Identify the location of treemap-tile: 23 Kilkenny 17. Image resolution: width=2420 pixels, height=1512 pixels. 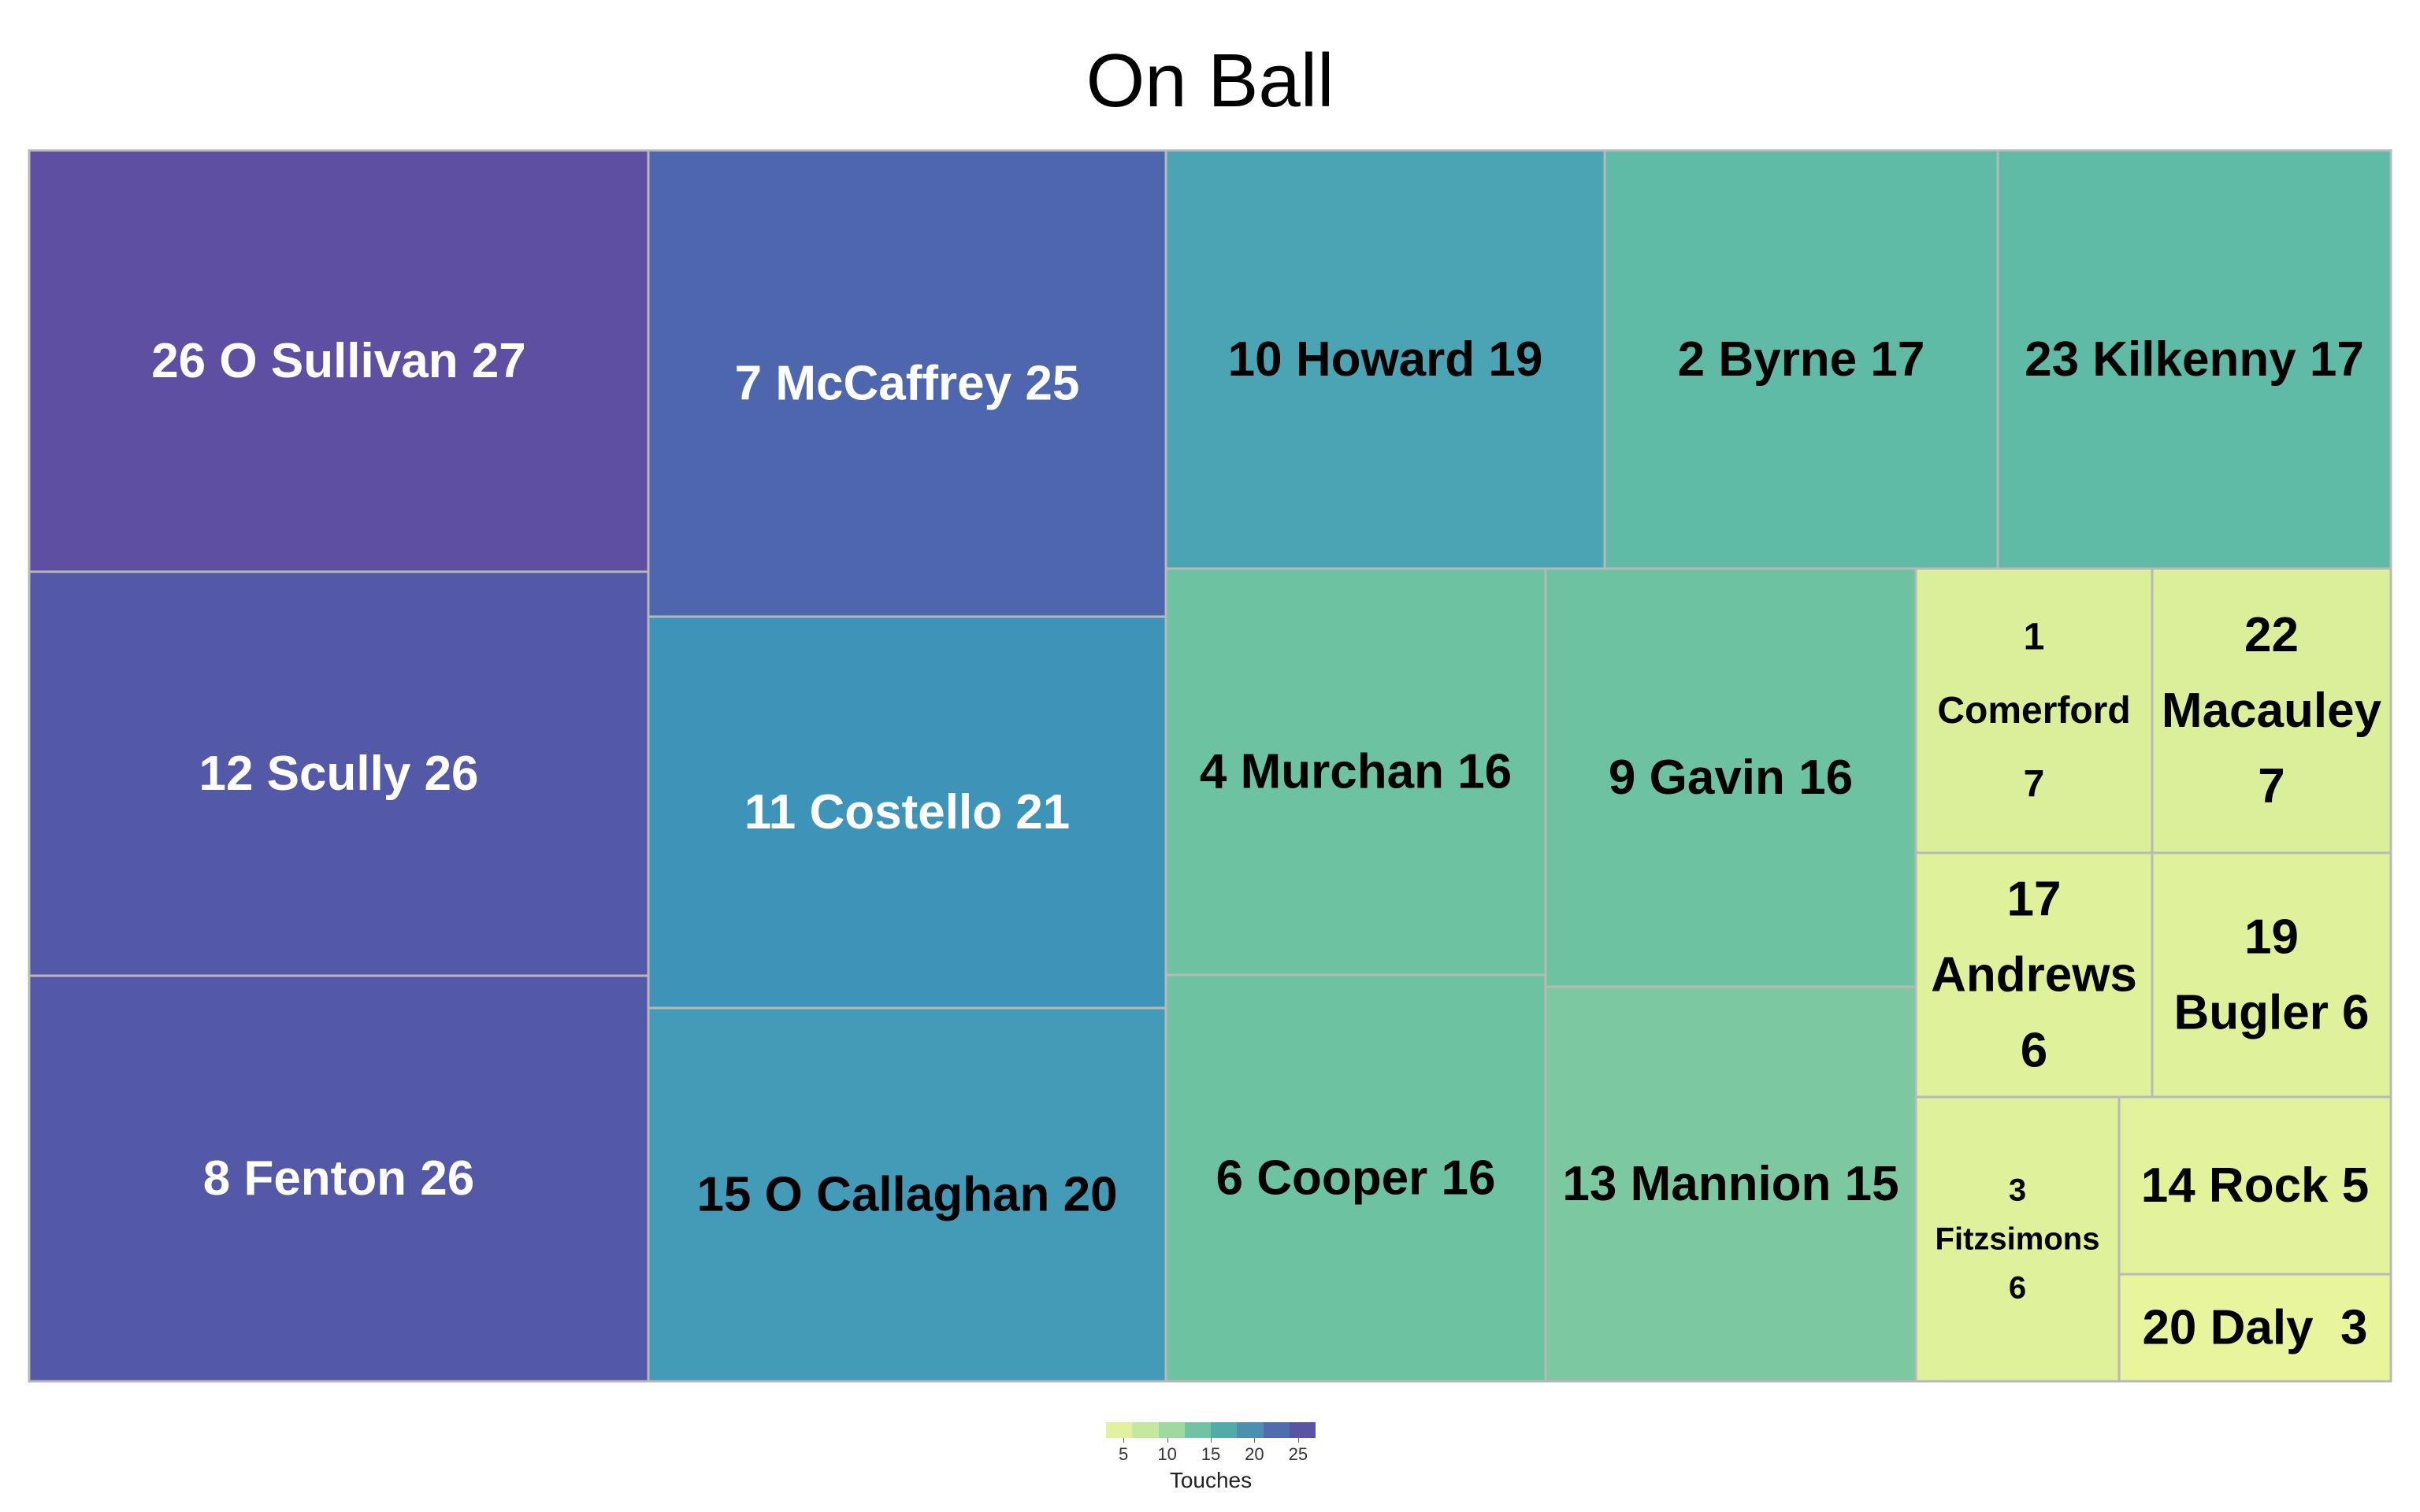
(2194, 359).